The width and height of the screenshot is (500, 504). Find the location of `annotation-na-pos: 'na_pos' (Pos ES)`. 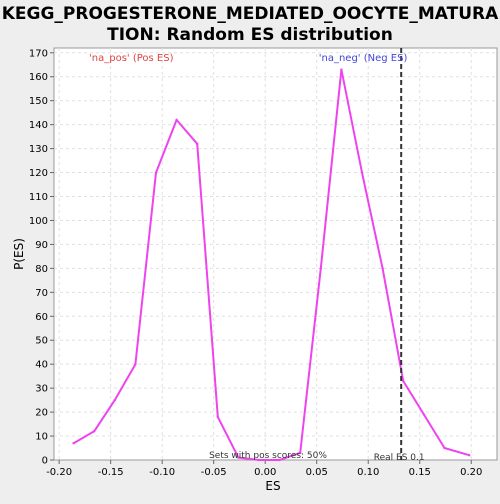

annotation-na-pos: 'na_pos' (Pos ES) is located at coordinates (131, 58).